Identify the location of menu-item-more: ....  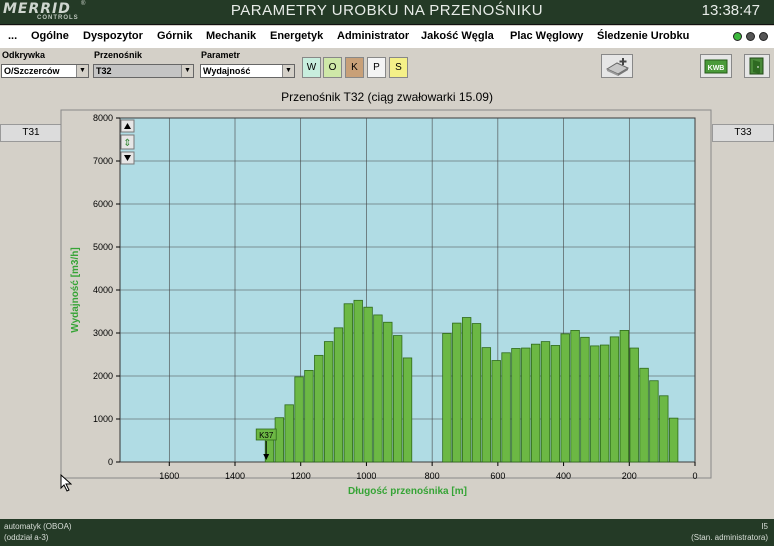
(13, 36).